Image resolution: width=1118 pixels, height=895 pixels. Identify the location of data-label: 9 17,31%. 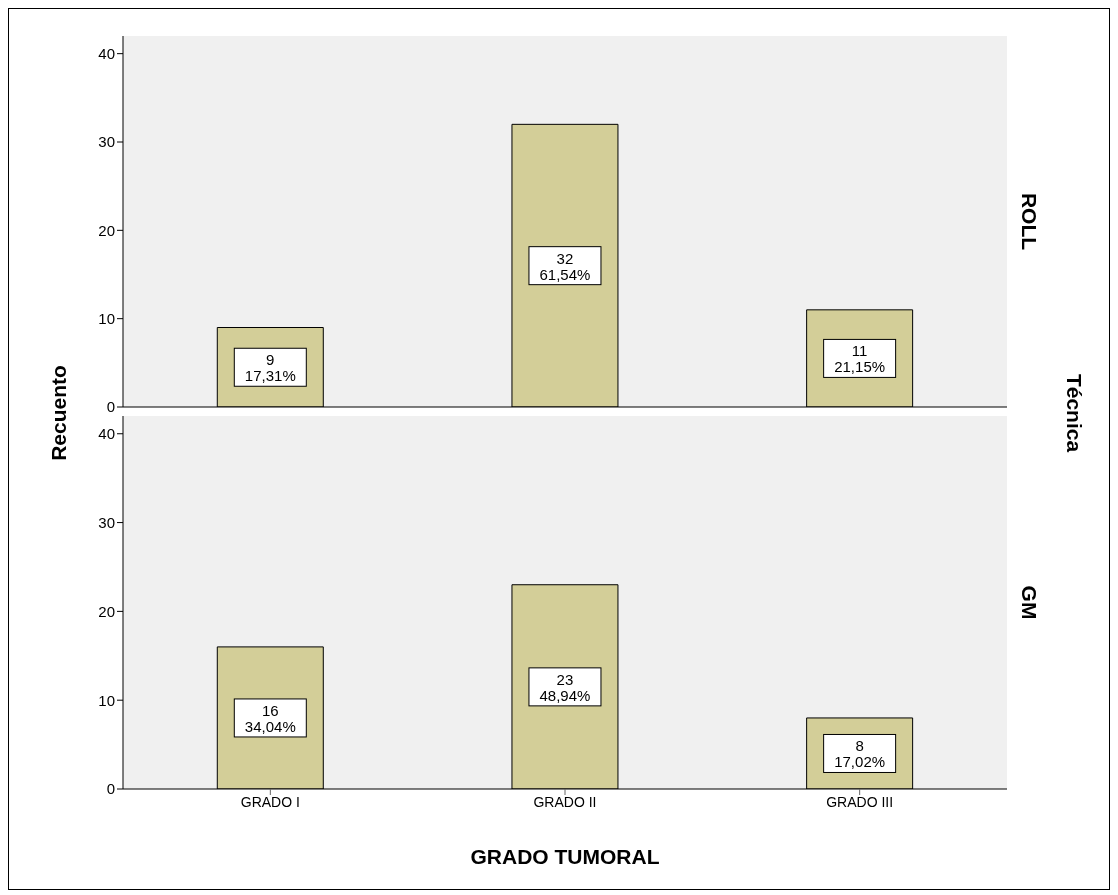
(270, 368).